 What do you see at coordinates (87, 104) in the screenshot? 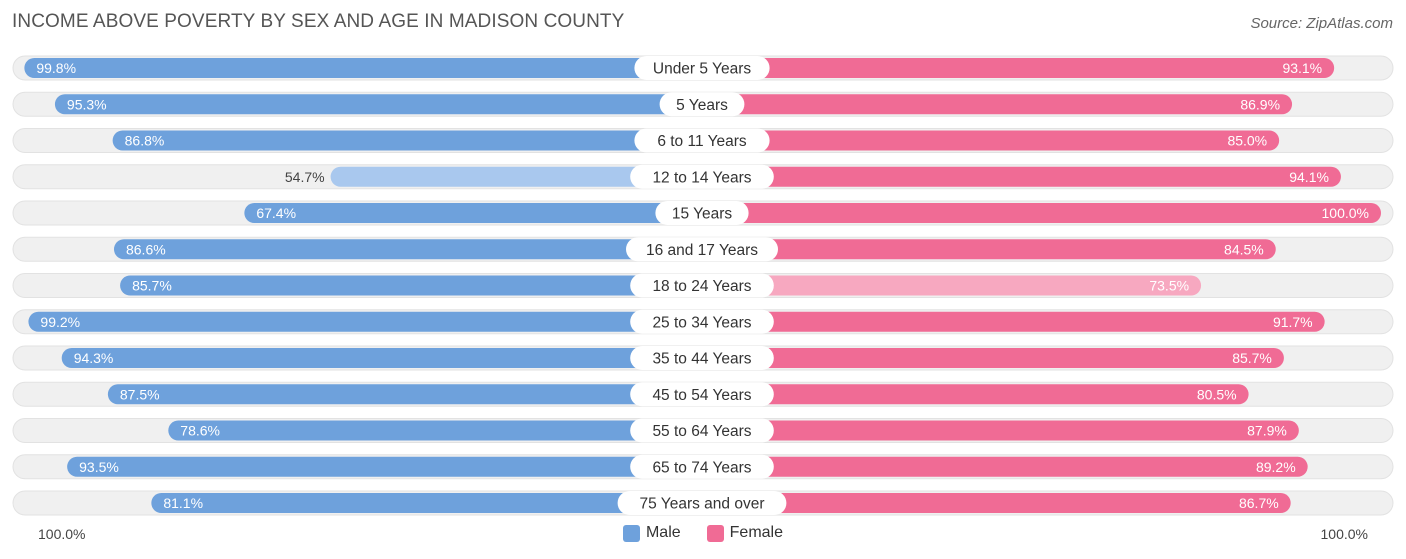
I see `male-value-label: 95.3%` at bounding box center [87, 104].